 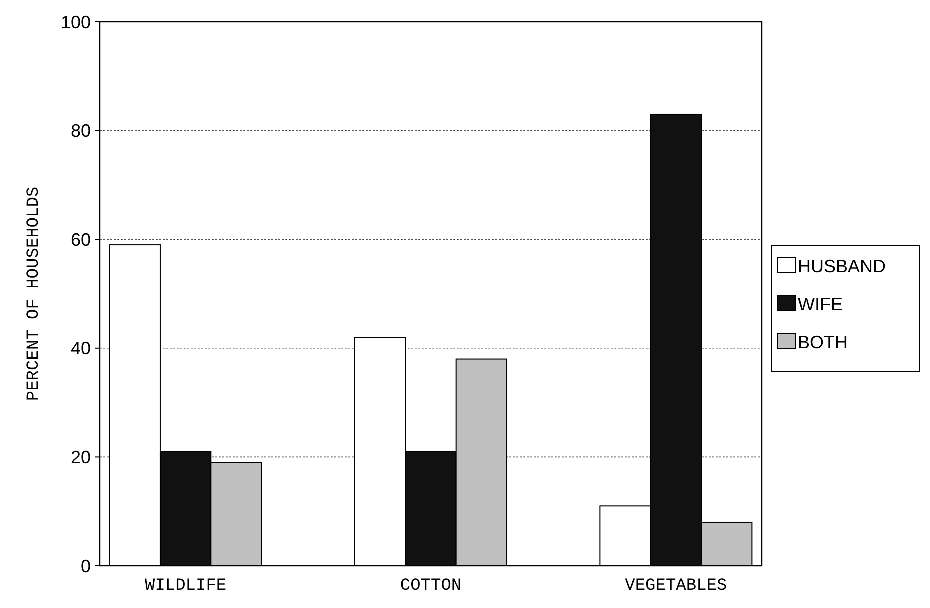 I want to click on y-tick-label: 100, so click(x=75, y=22).